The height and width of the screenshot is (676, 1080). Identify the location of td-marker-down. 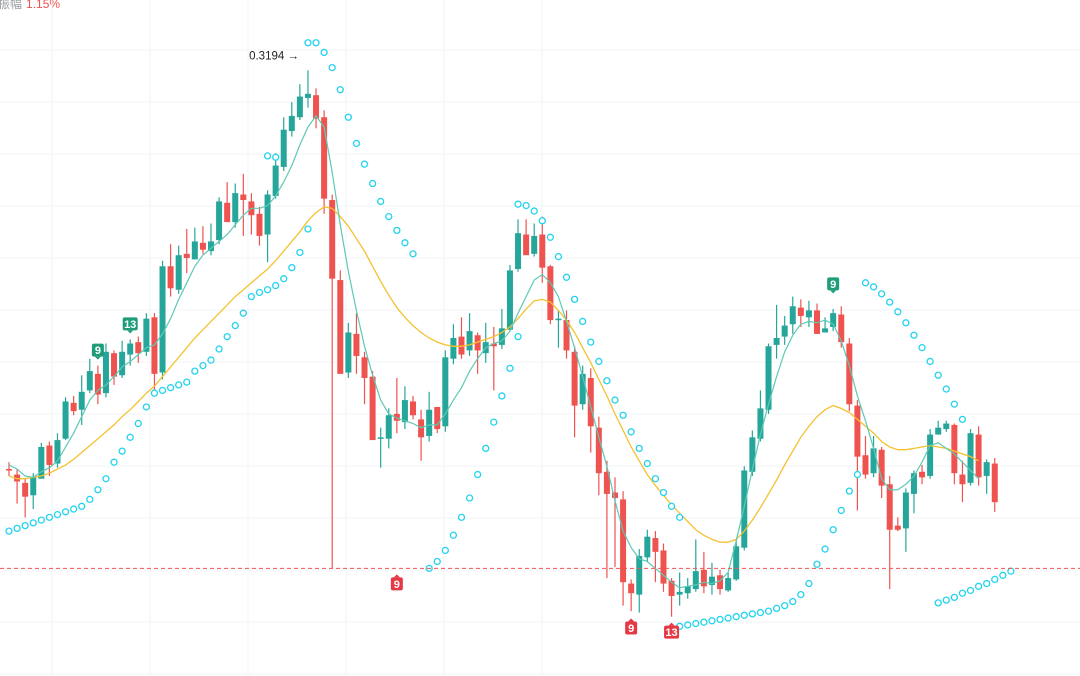
(631, 628).